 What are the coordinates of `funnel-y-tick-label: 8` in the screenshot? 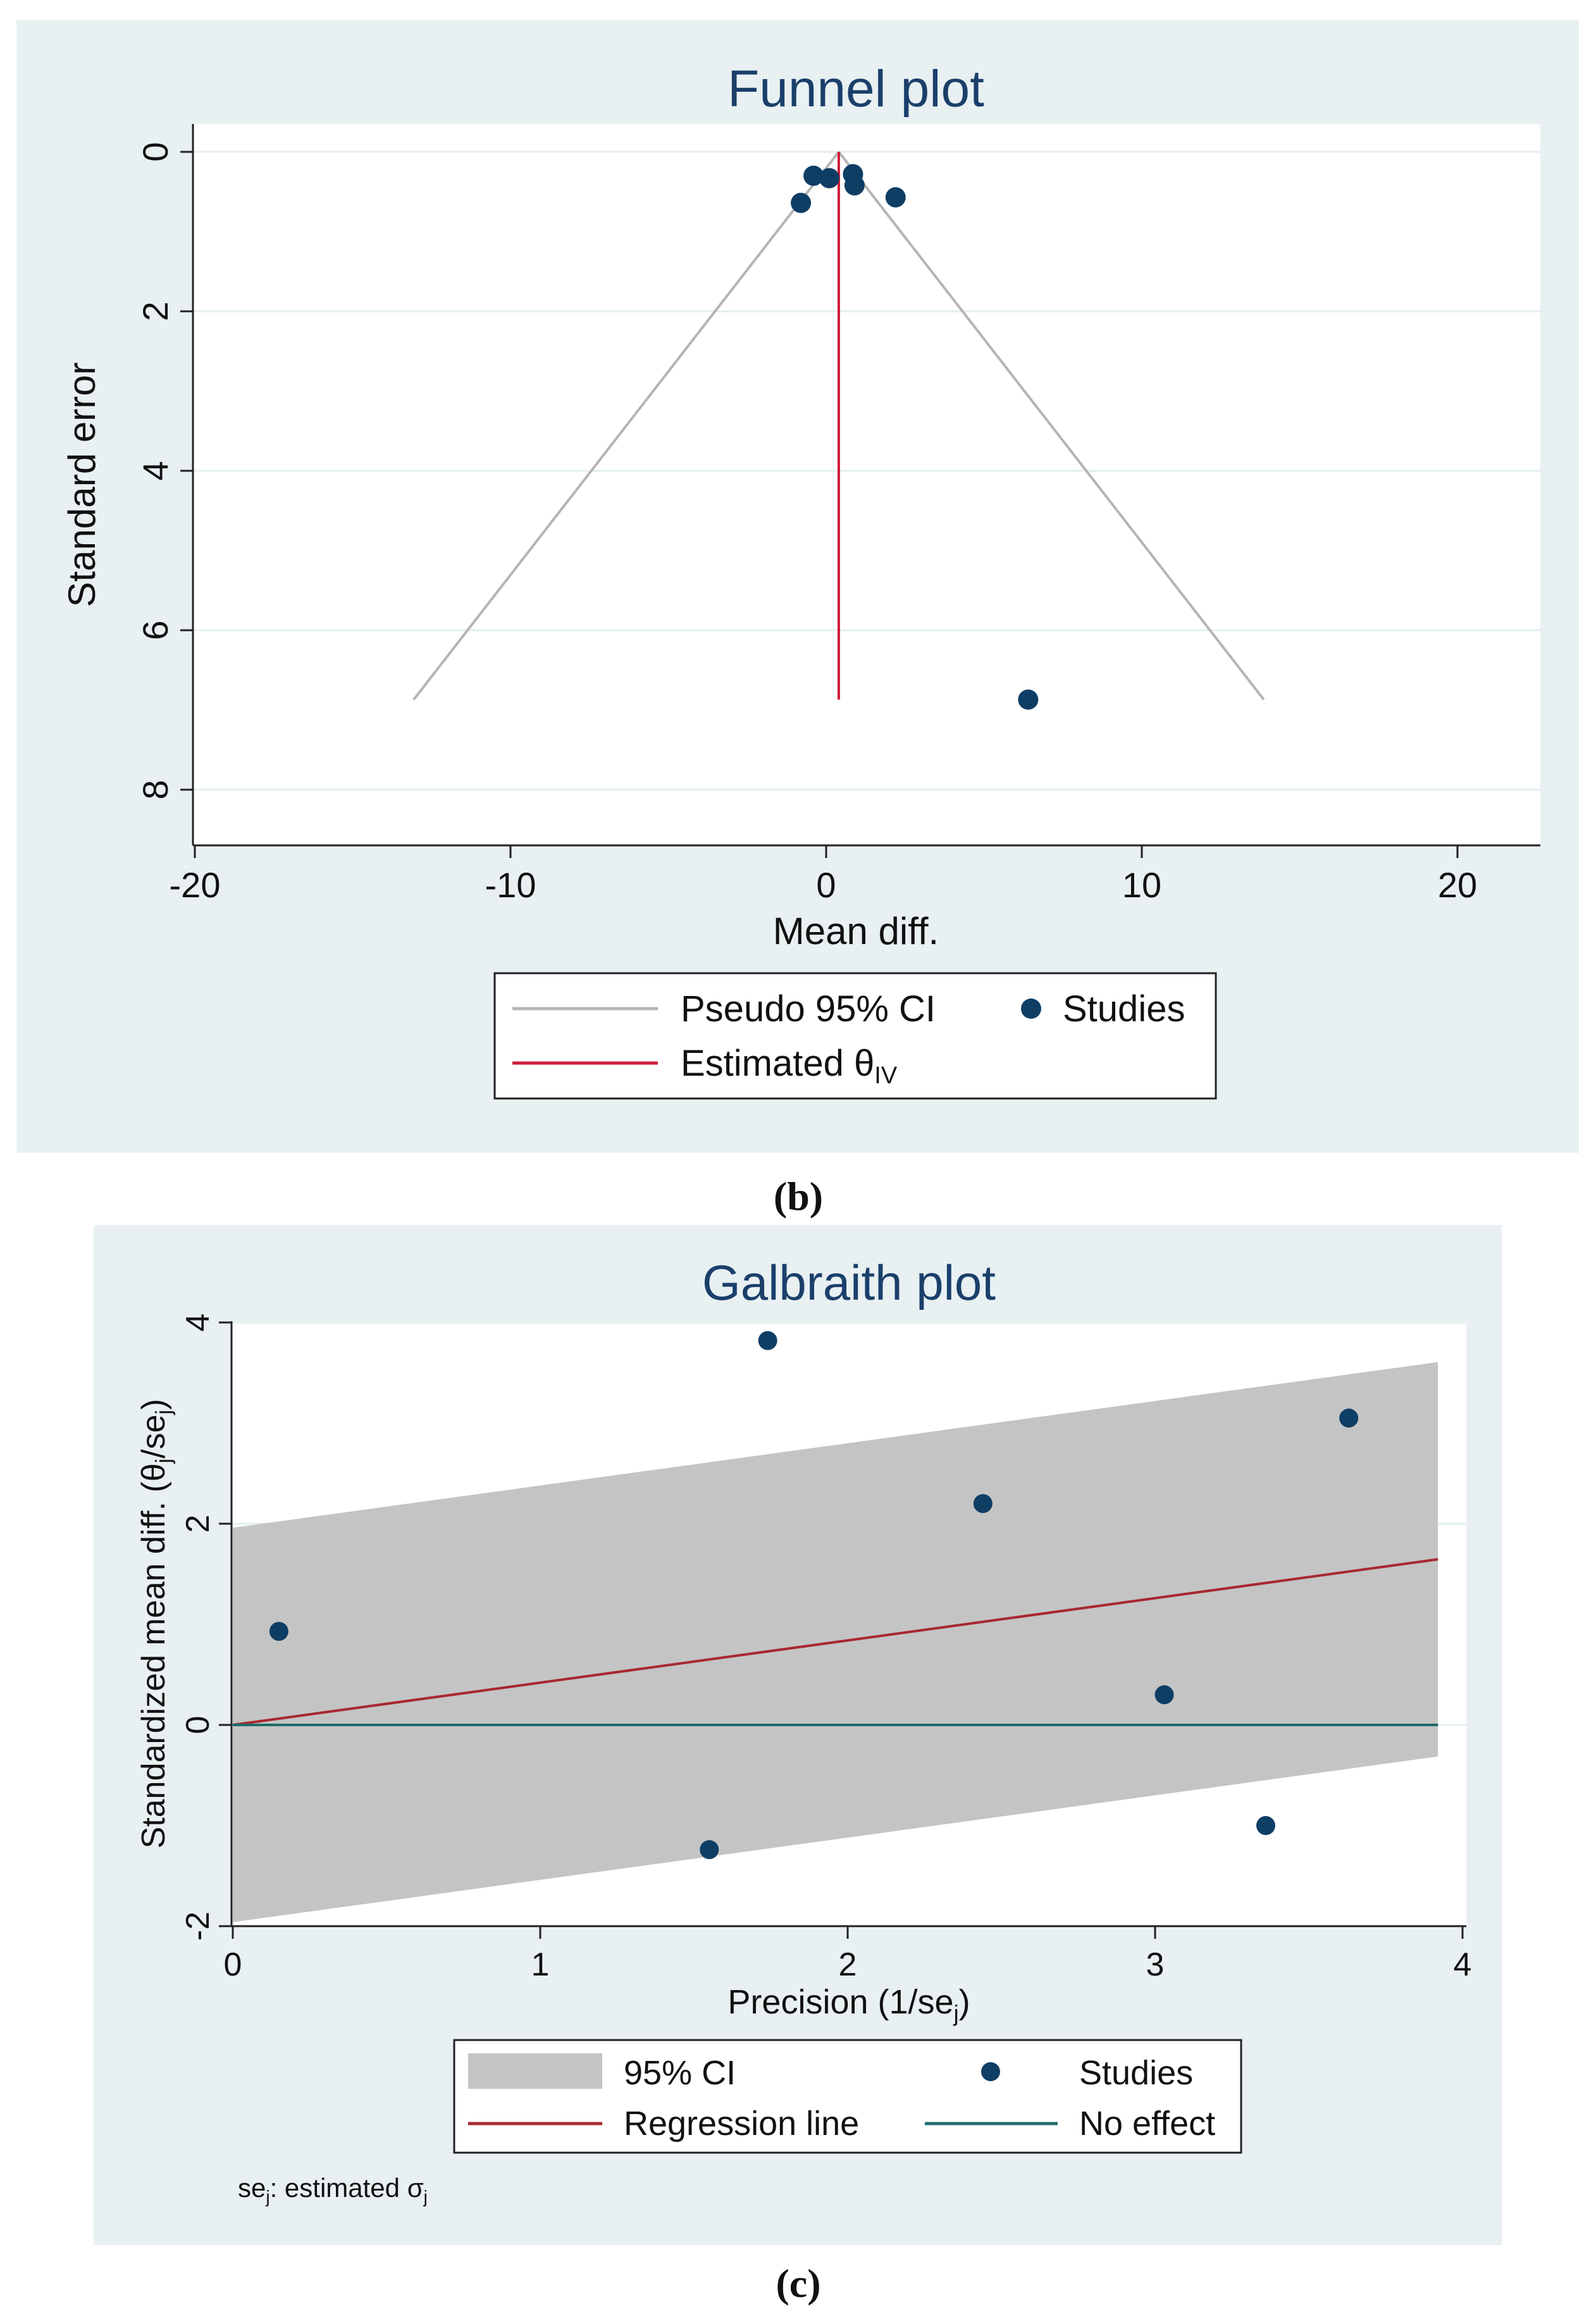 It's located at (155, 789).